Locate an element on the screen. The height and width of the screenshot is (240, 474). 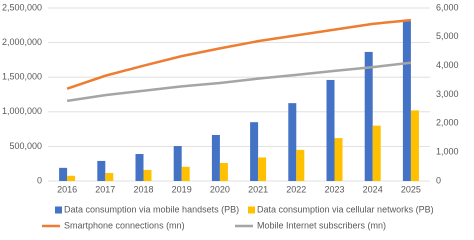
y2-tick-label: 6,000 is located at coordinates (447, 7).